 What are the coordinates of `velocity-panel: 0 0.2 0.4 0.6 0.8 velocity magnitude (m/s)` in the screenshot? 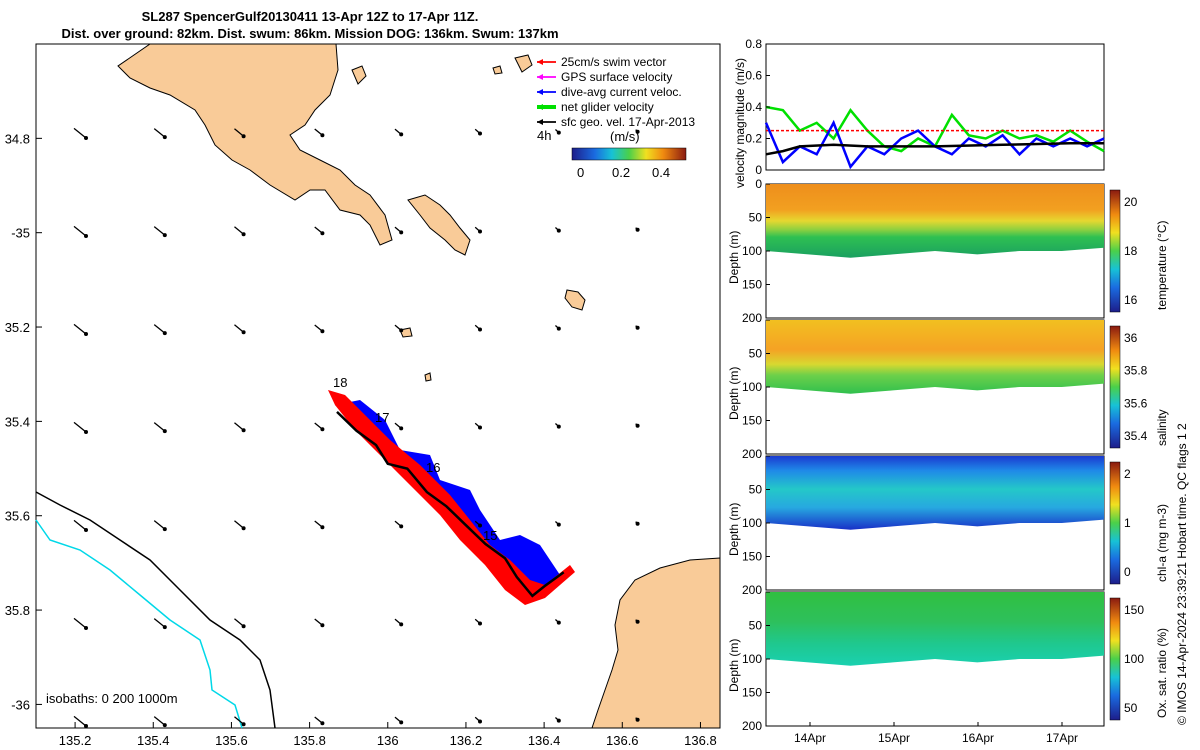 It's located at (919, 112).